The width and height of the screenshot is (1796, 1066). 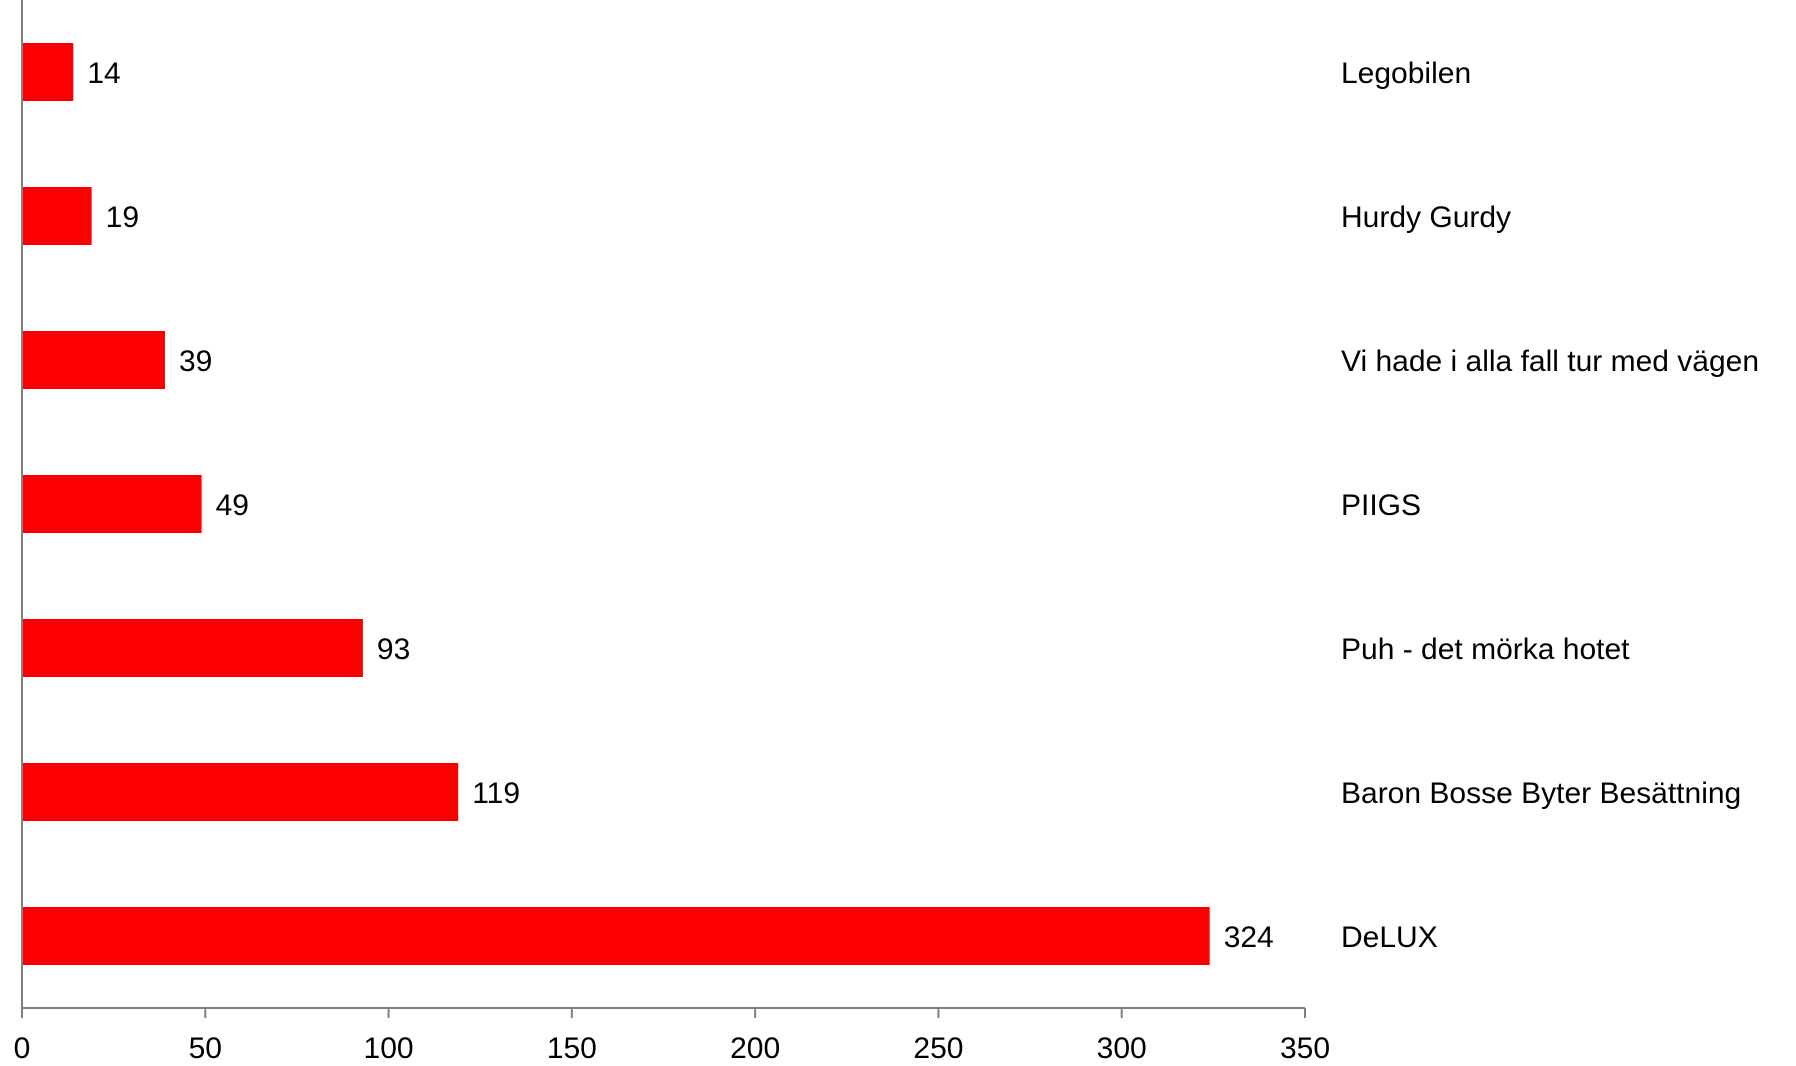 I want to click on category-label: Baron Bosse Byter Besättning, so click(x=1541, y=793).